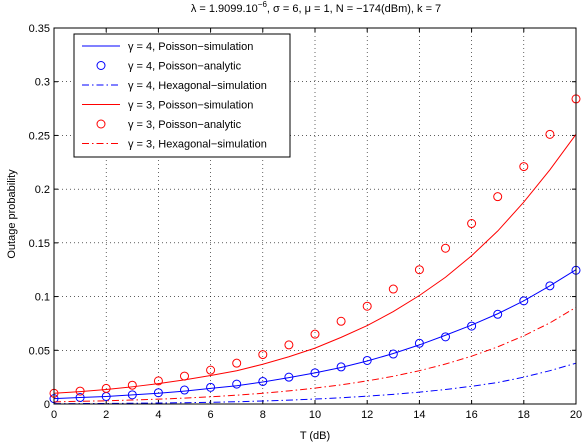 The height and width of the screenshot is (447, 582). What do you see at coordinates (39, 351) in the screenshot?
I see `y-tick-label: 0.05` at bounding box center [39, 351].